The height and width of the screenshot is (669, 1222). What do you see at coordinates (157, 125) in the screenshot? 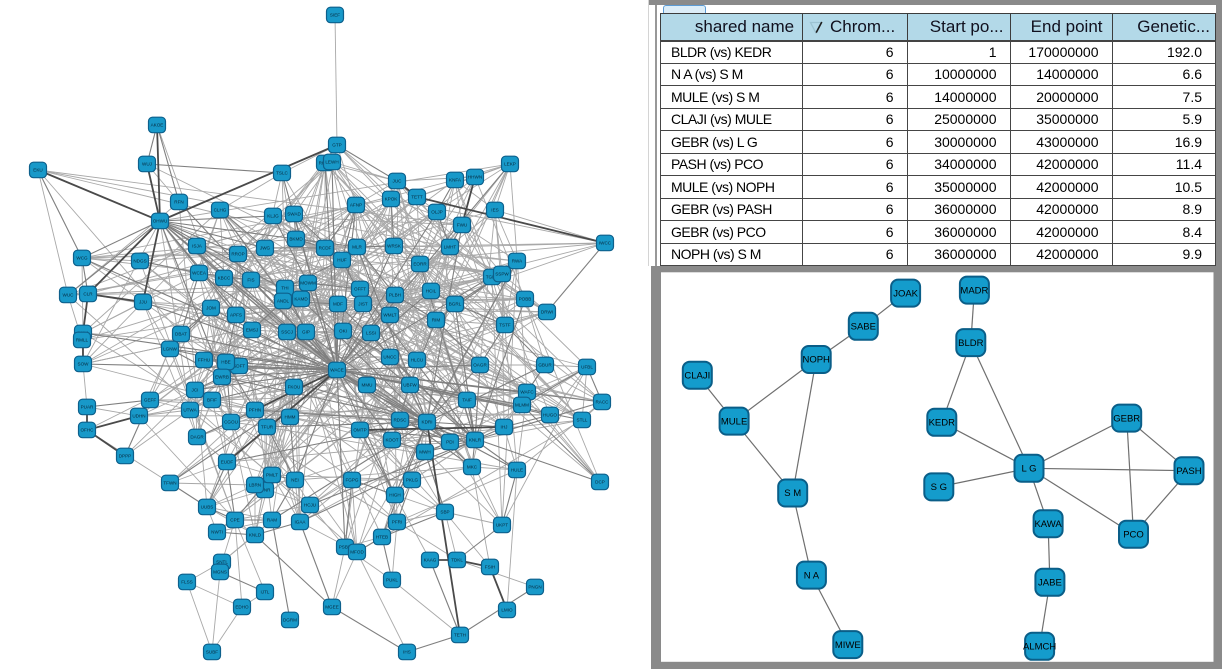
I see `svg-text: AKOE` at bounding box center [157, 125].